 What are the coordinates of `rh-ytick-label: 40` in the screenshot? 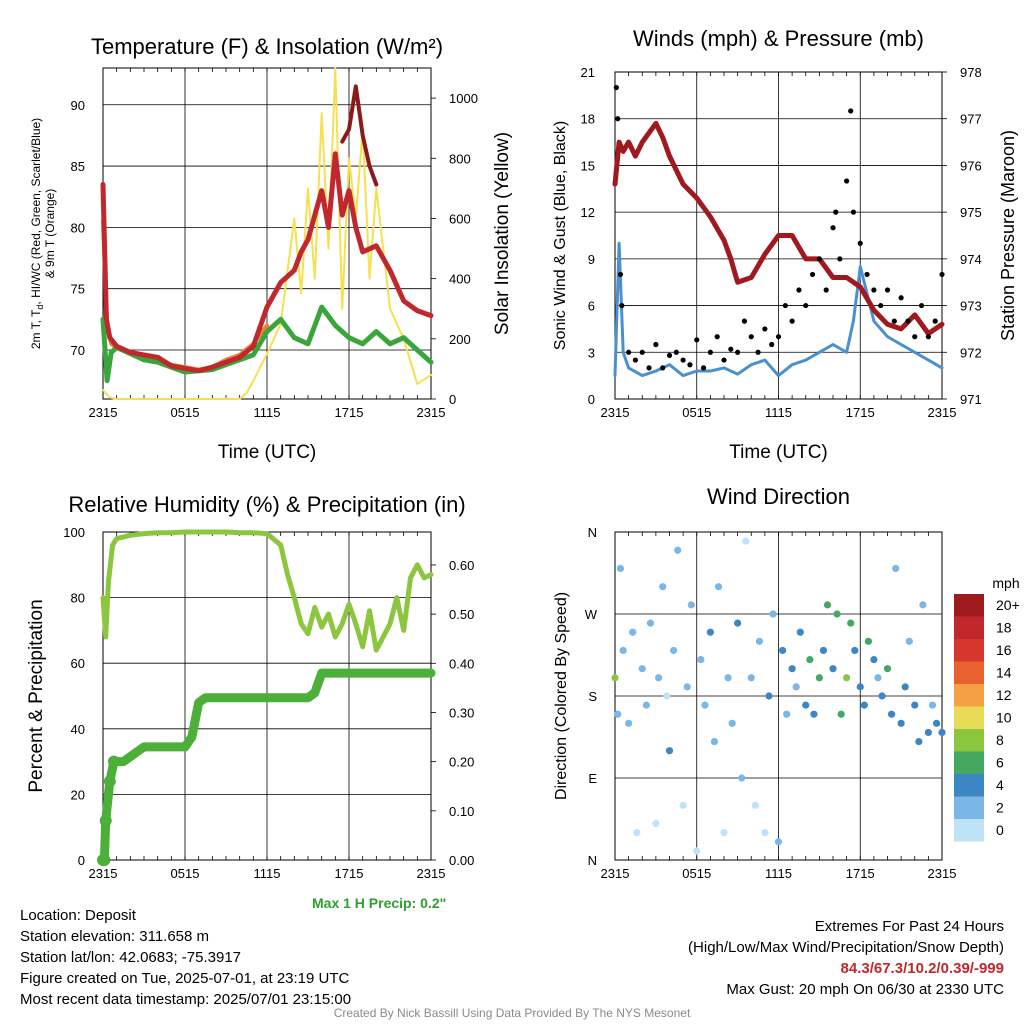 It's located at (78, 729).